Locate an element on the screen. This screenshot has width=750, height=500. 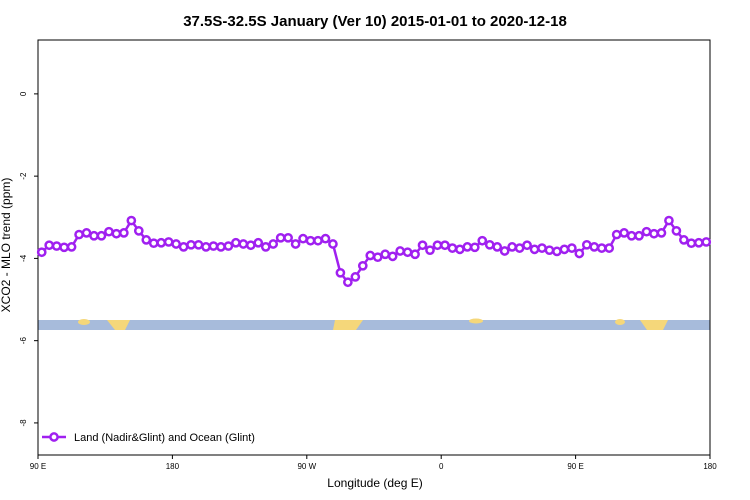
y-tick-label: -2 is located at coordinates (23, 176).